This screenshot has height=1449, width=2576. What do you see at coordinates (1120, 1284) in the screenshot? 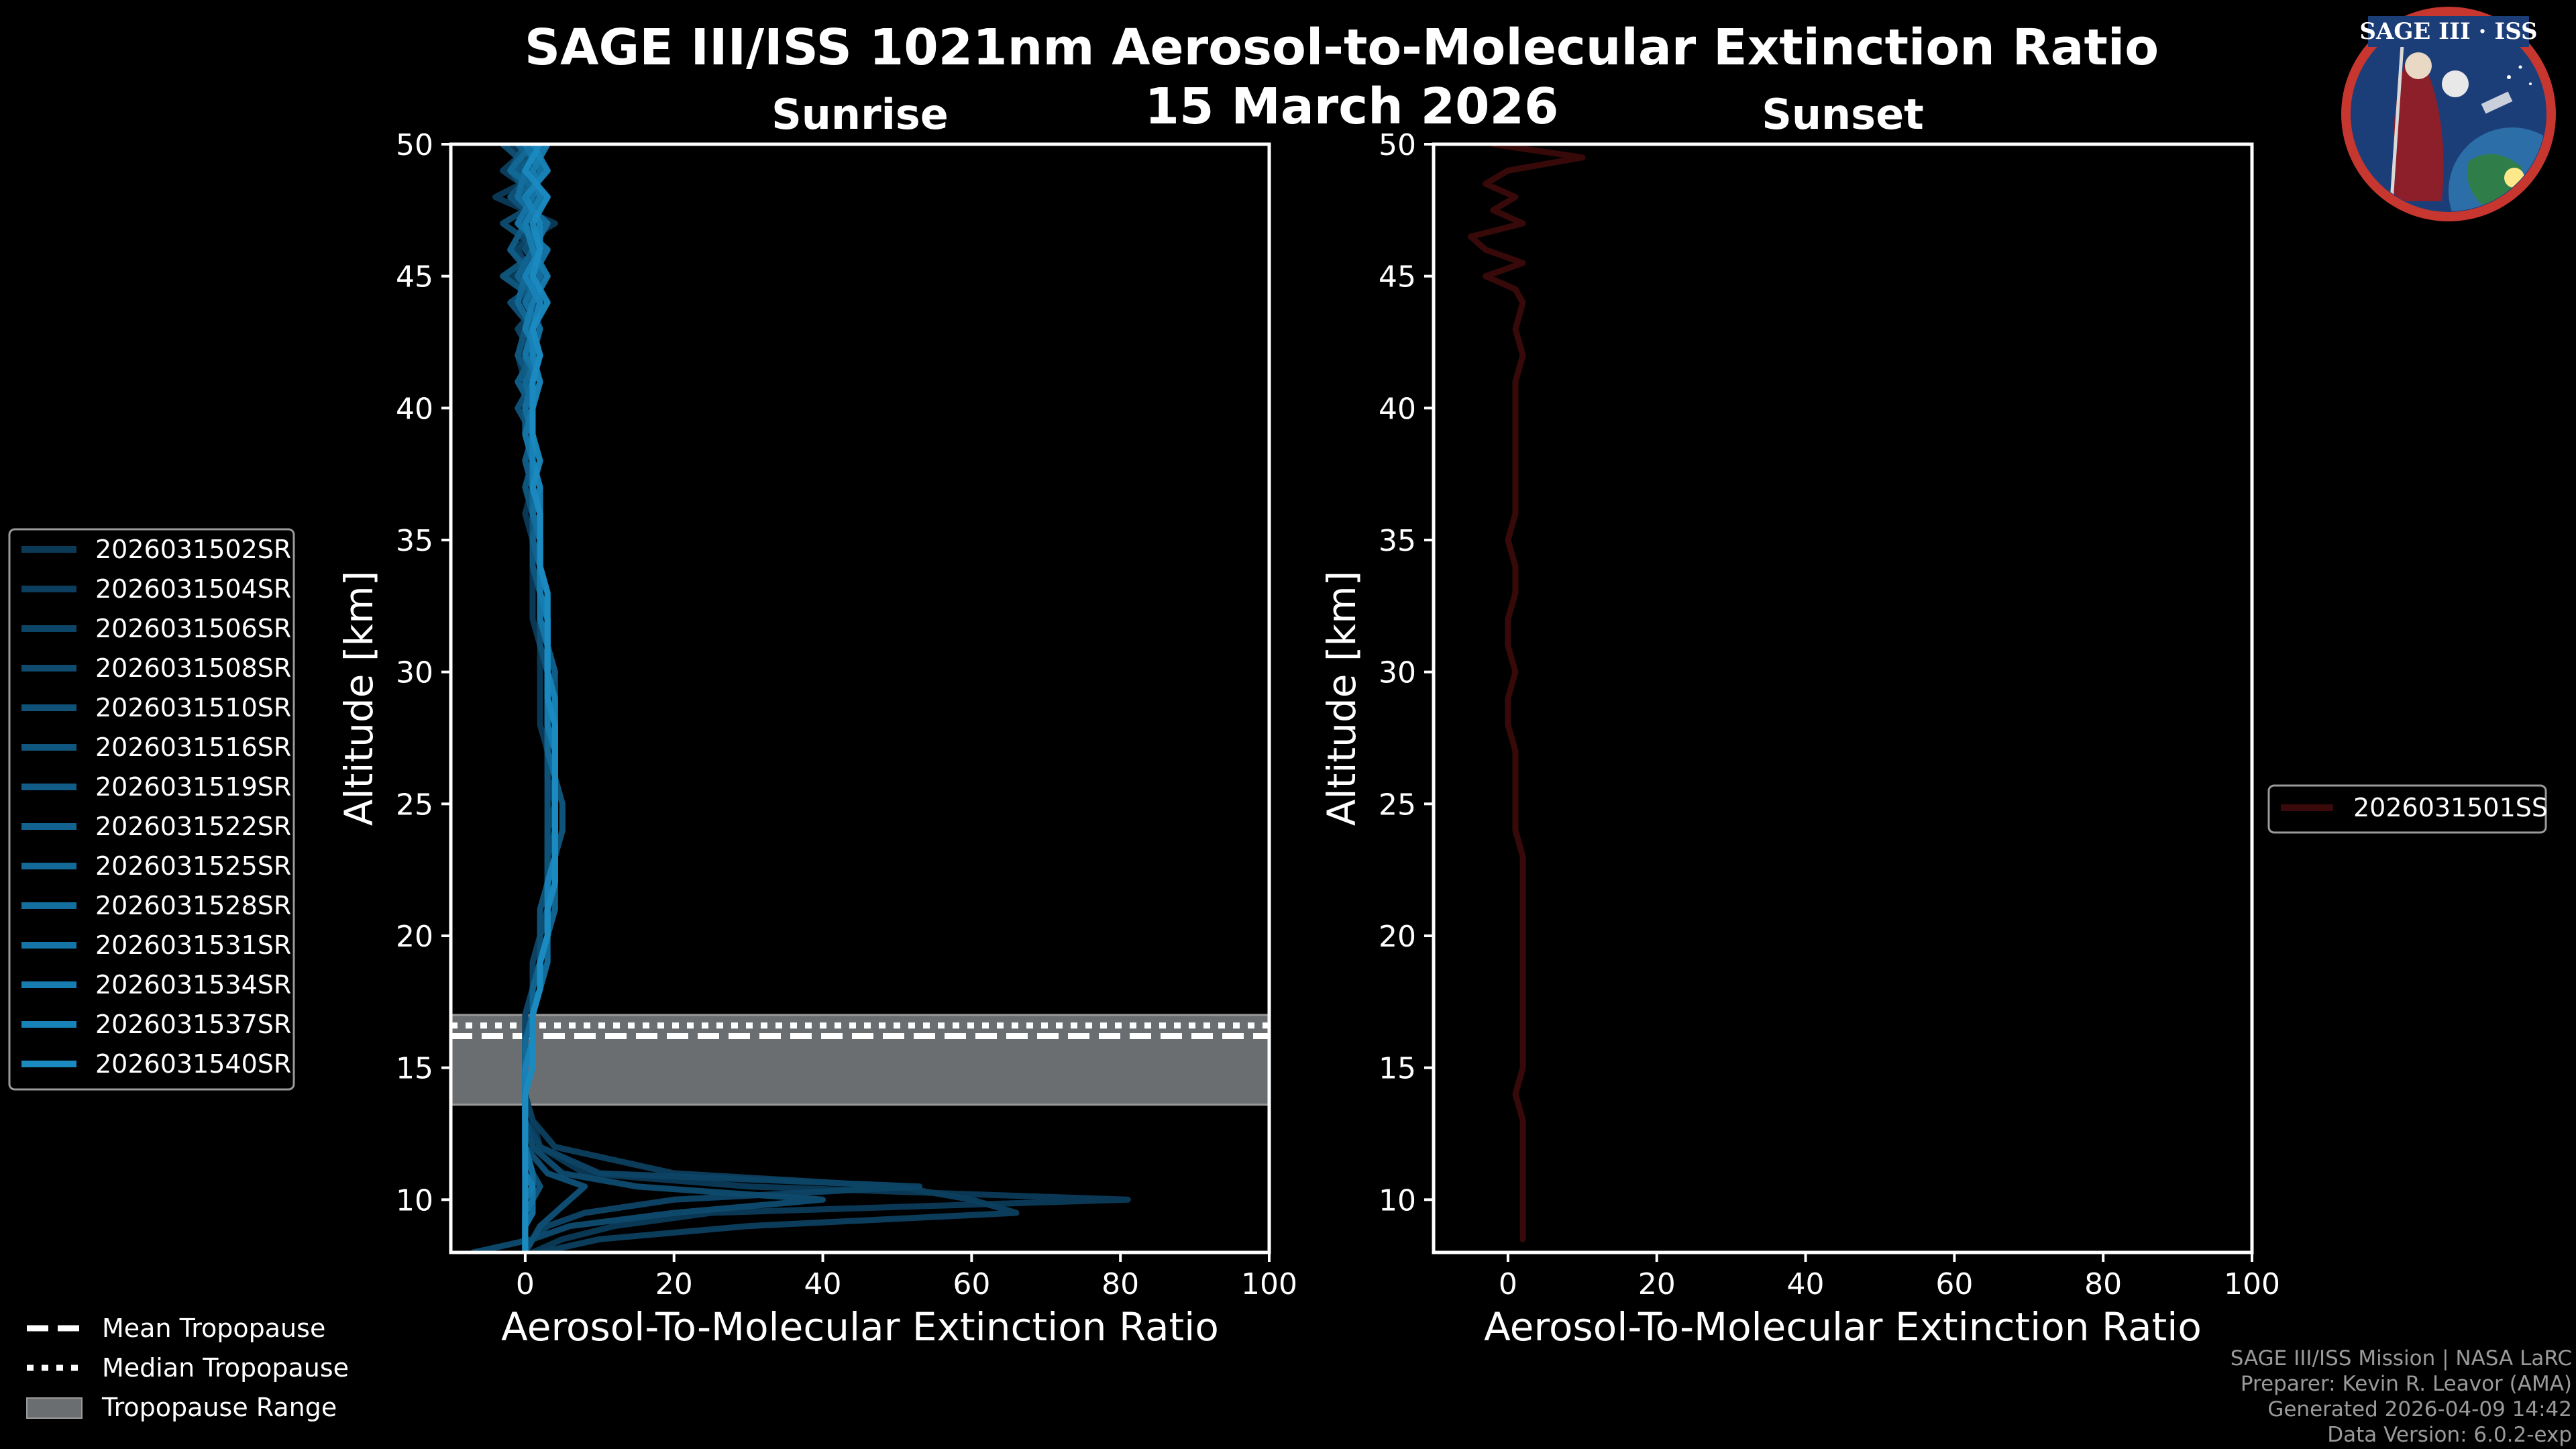
I see `sunrise-x-tick-label: 80` at bounding box center [1120, 1284].